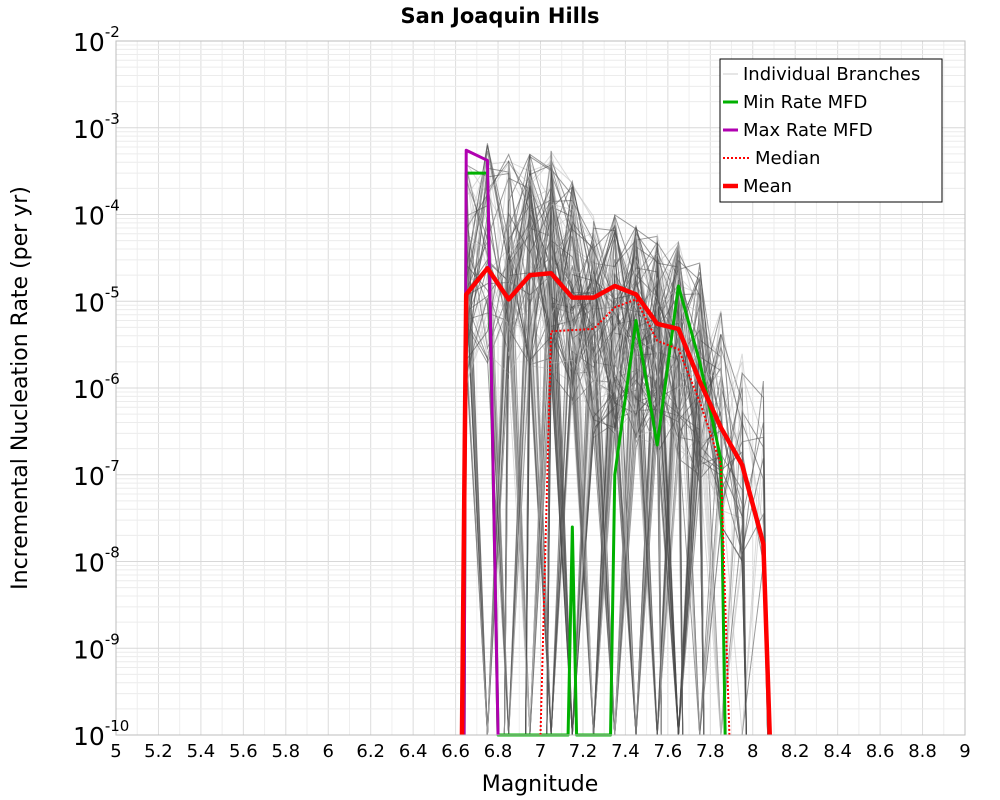 The image size is (1000, 800). Describe the element at coordinates (767, 186) in the screenshot. I see `legend-label: Mean` at that location.